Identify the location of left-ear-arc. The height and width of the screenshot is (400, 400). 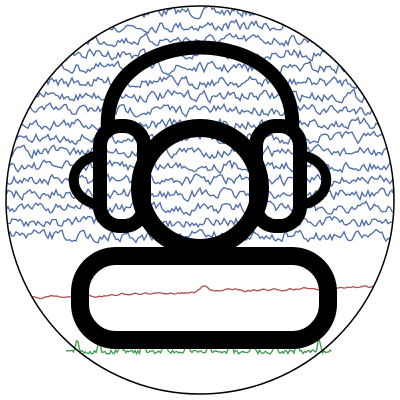
(86, 180).